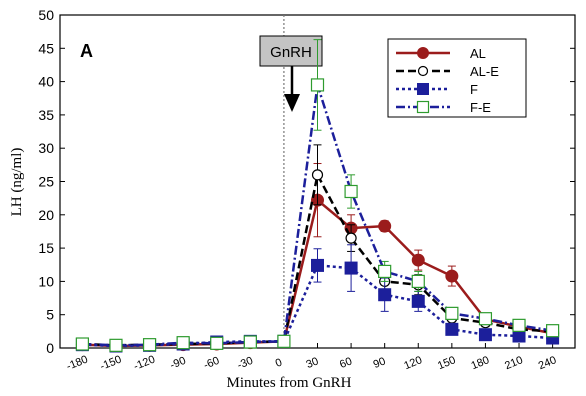 Image resolution: width=586 pixels, height=396 pixels. What do you see at coordinates (50, 315) in the screenshot?
I see `y-tick-label: 5` at bounding box center [50, 315].